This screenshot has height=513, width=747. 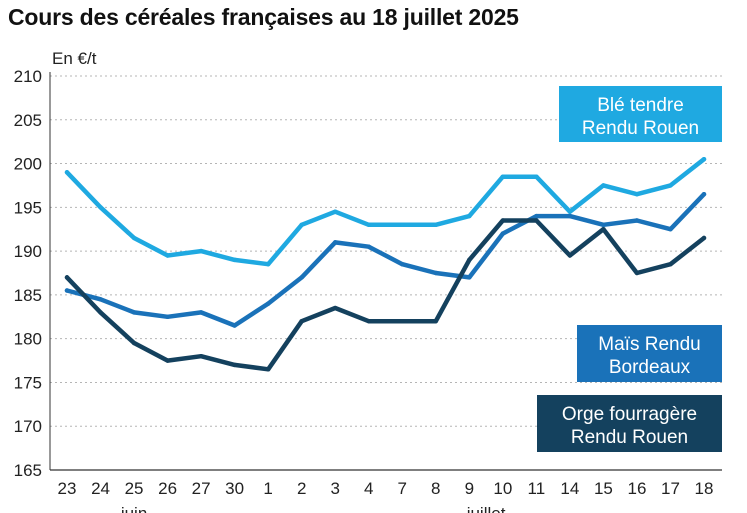 What do you see at coordinates (537, 488) in the screenshot?
I see `x-tick-label: 11` at bounding box center [537, 488].